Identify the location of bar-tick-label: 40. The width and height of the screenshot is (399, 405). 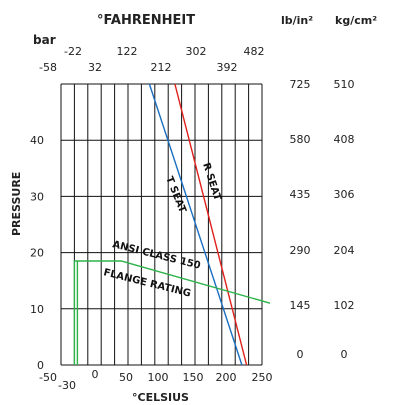
(37, 140).